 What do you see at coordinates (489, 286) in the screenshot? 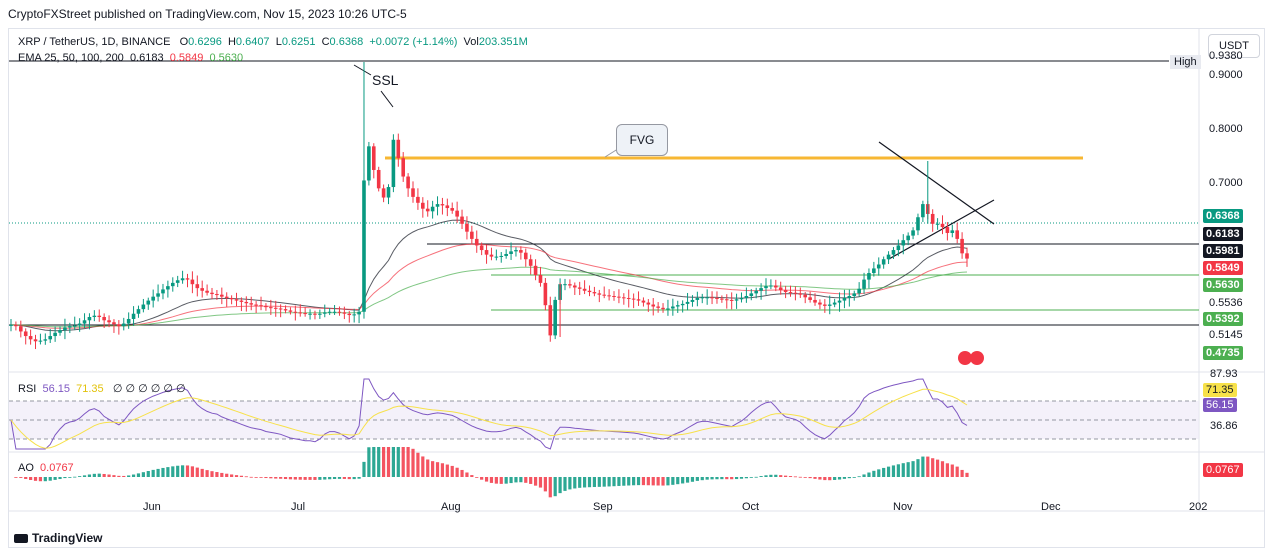
I see `ema-50-line` at bounding box center [489, 286].